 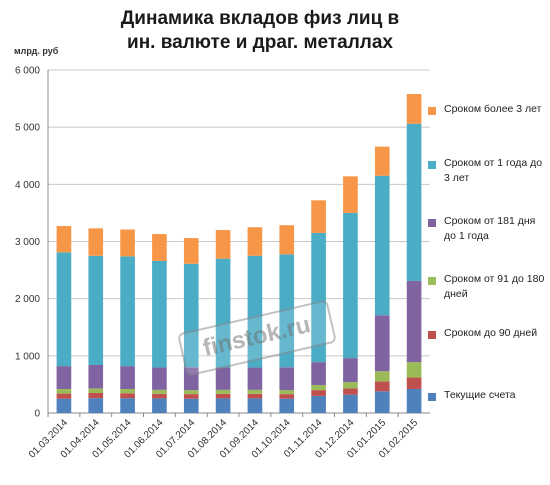 I want to click on y-tick-label: 5 000, so click(x=27, y=128).